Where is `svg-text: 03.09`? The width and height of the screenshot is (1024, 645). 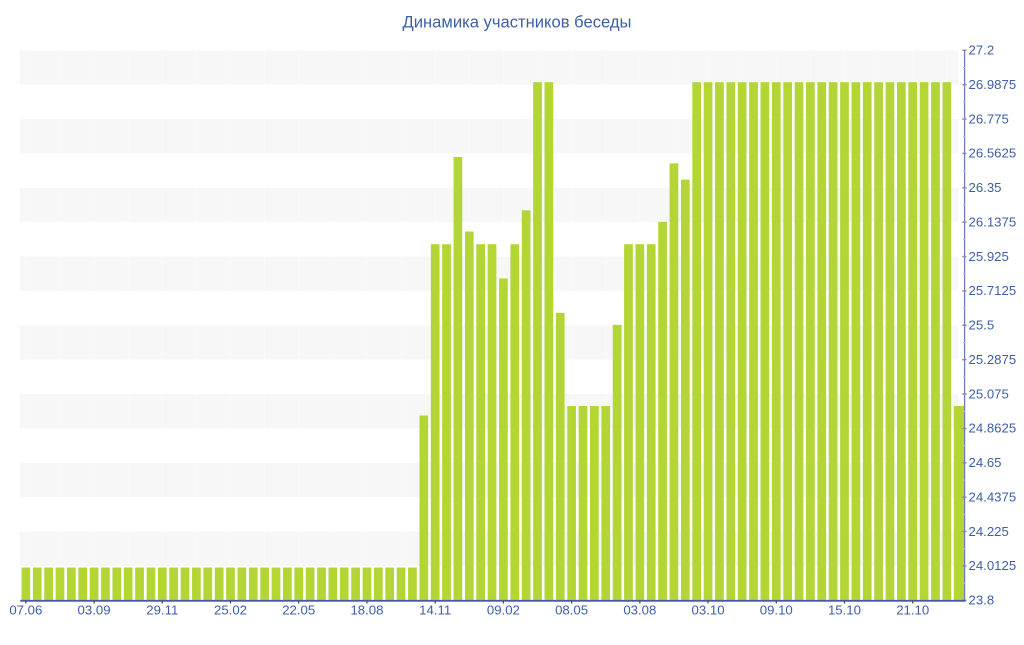 svg-text: 03.09 is located at coordinates (94, 609).